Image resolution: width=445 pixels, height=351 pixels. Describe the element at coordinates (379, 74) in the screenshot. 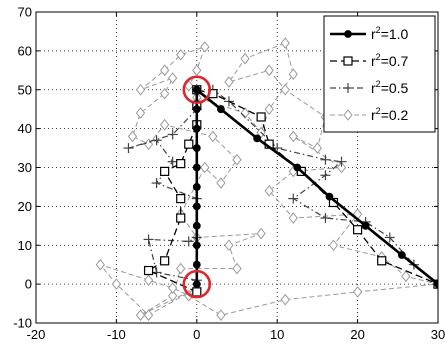

I see `legend: r2=1.0 r2=0.7 r2=0.5 r2=0.2` at that location.